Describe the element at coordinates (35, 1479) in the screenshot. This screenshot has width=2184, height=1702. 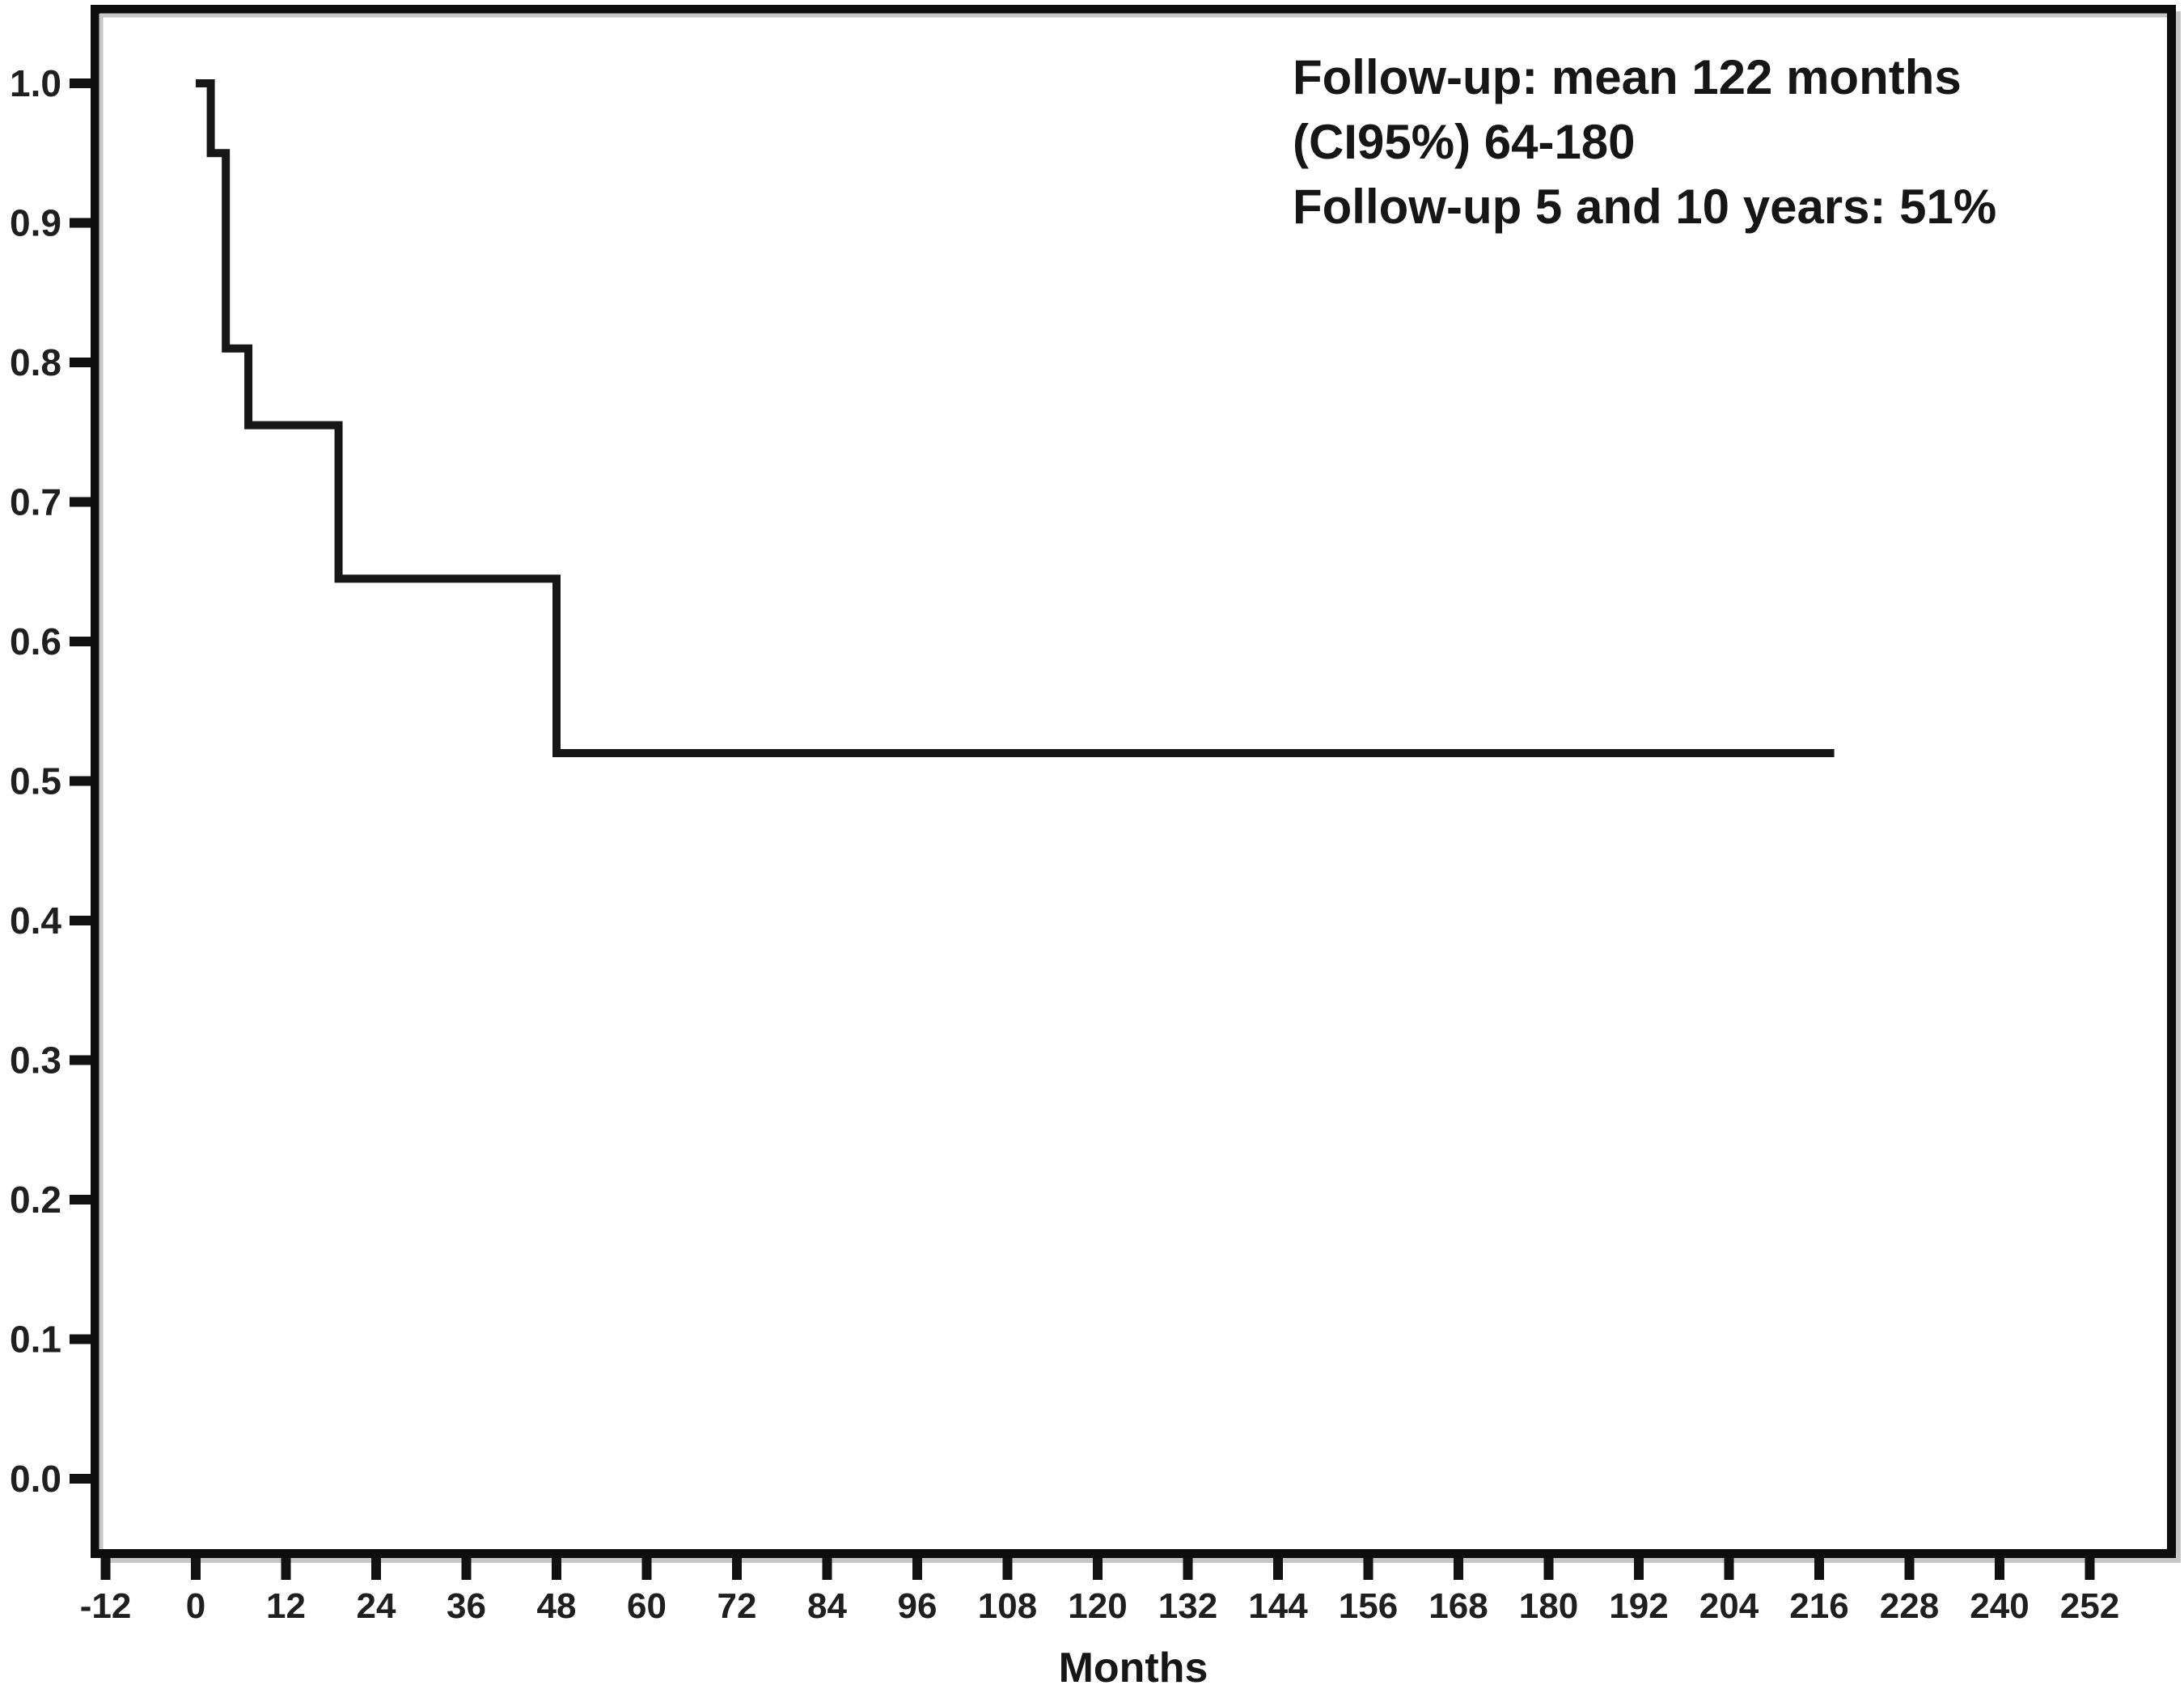
I see `y-tick-label: 0.0` at that location.